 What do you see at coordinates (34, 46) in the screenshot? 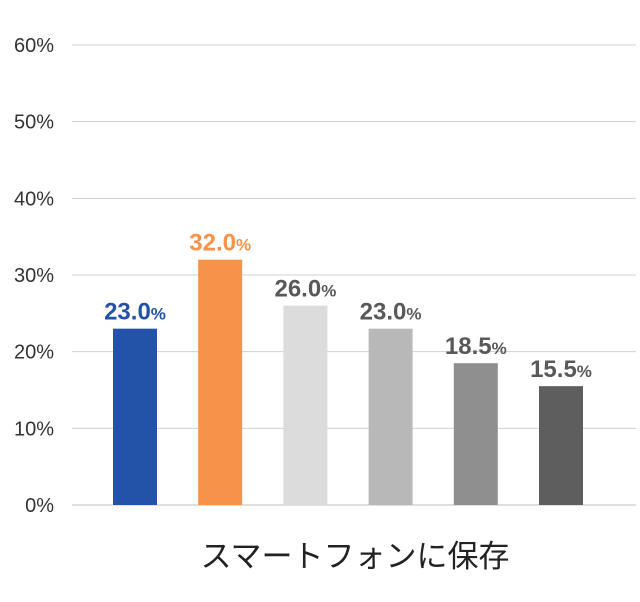
I see `y-tick-label: 60%` at bounding box center [34, 46].